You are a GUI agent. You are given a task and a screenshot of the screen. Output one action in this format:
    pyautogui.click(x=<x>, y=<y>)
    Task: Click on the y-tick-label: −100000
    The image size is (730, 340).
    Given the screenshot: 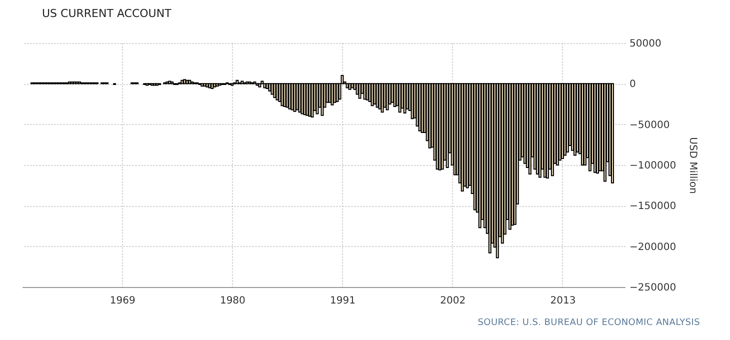 What is the action you would take?
    pyautogui.click(x=653, y=166)
    